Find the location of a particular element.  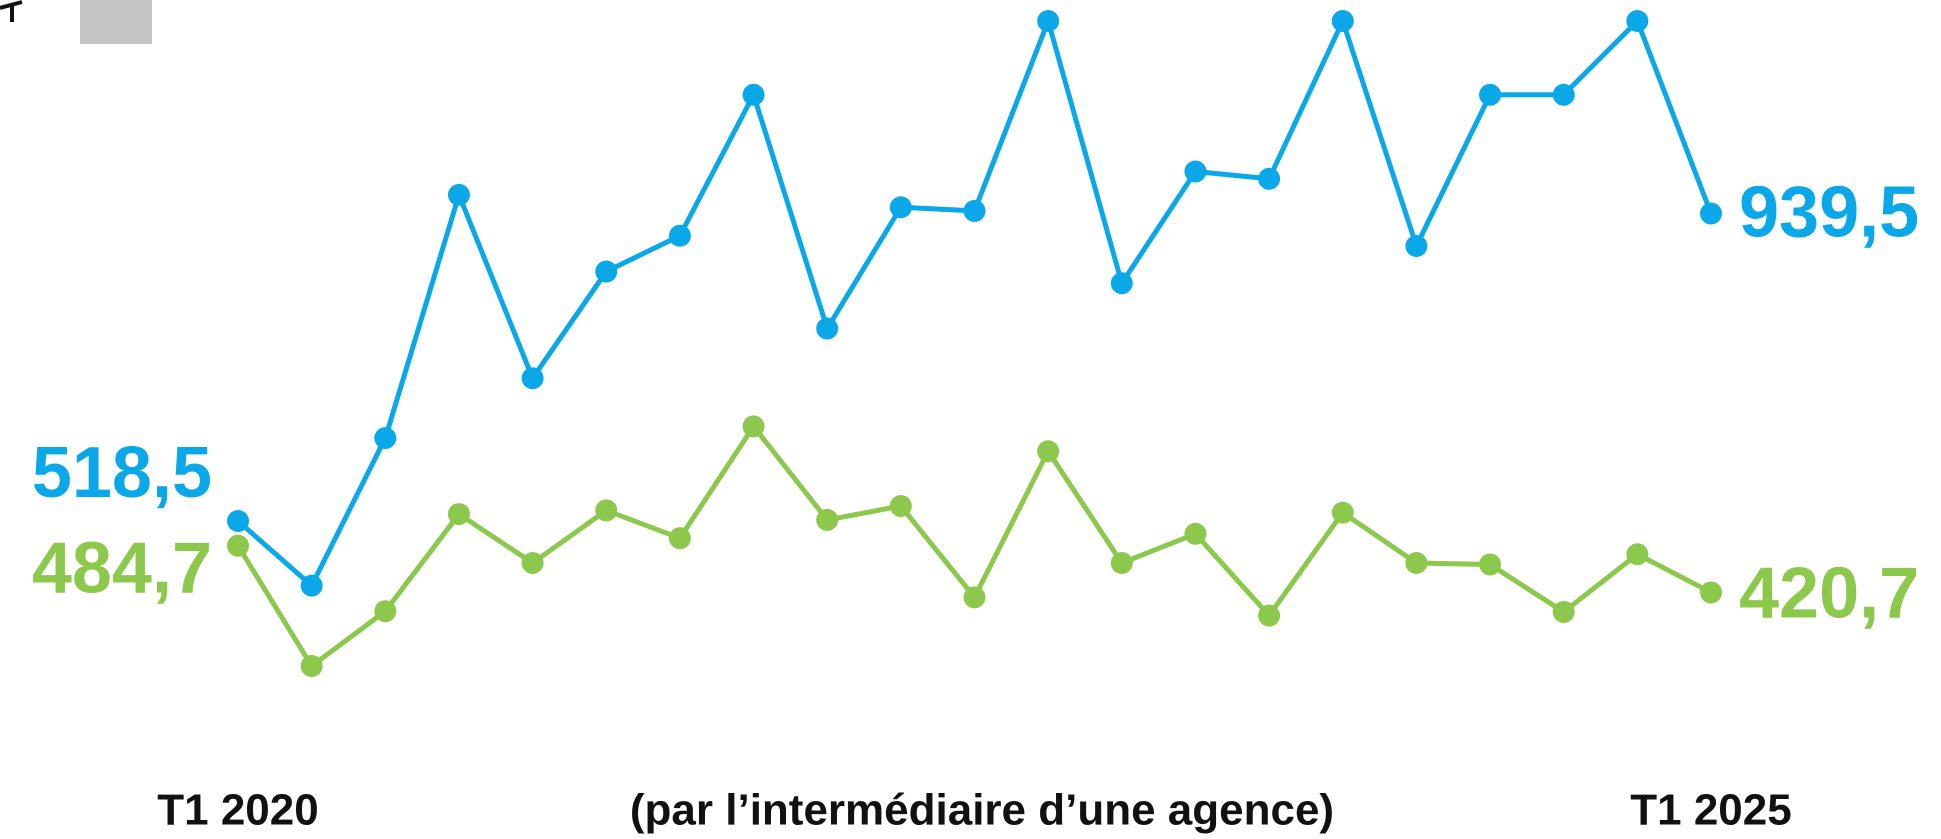

decor-square is located at coordinates (116, 22).